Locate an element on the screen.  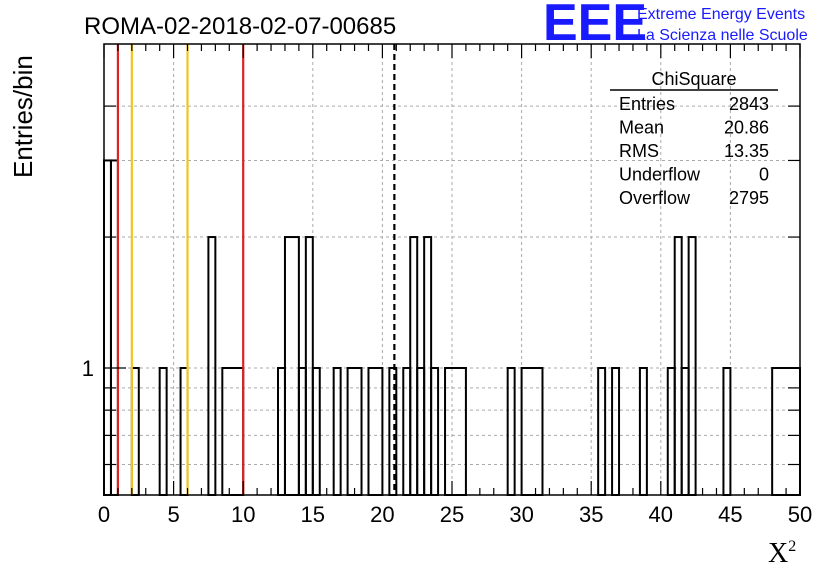
x-tick-labels: 0 5 10 15 20 25 30 35 40 45 50 is located at coordinates (455, 514).